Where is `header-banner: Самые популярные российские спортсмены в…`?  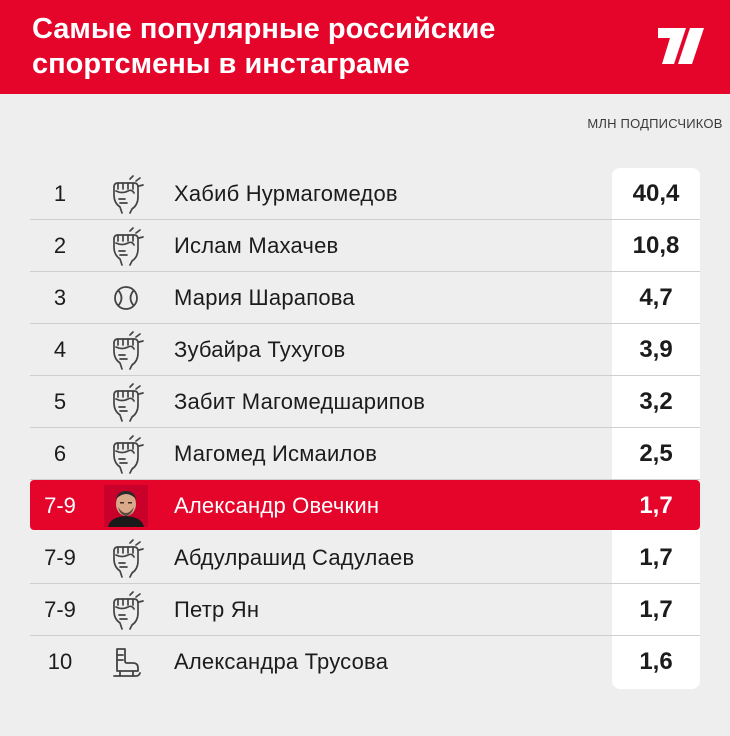
header-banner: Самые популярные российские спортсмены в… is located at coordinates (365, 47).